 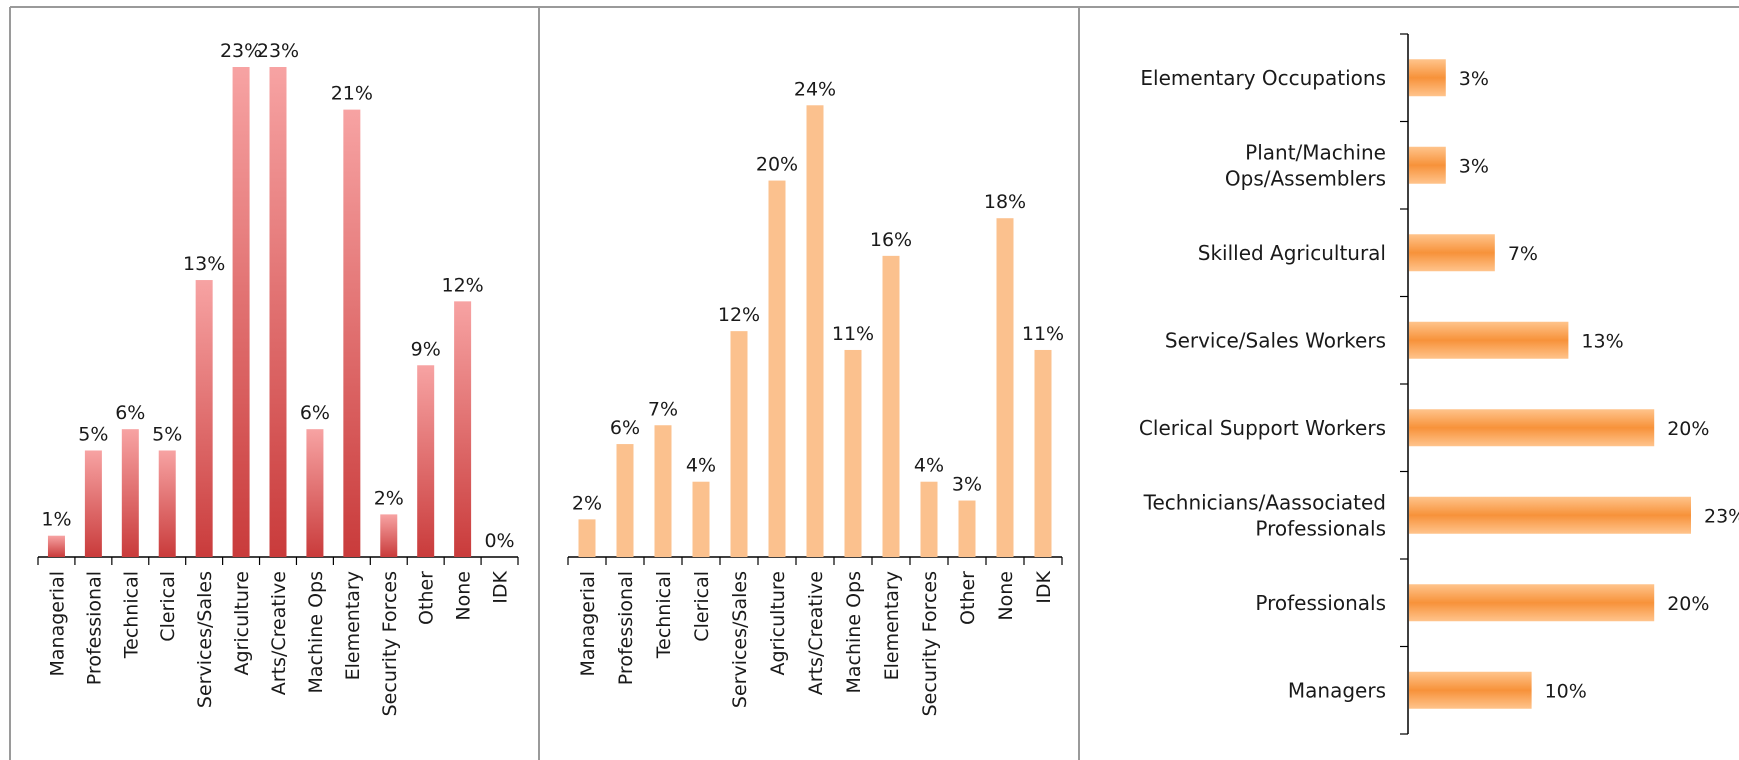 What do you see at coordinates (1264, 515) in the screenshot?
I see `tick-label-technicians-aassociated-professionals: Technicians/Aassociated Professionals` at bounding box center [1264, 515].